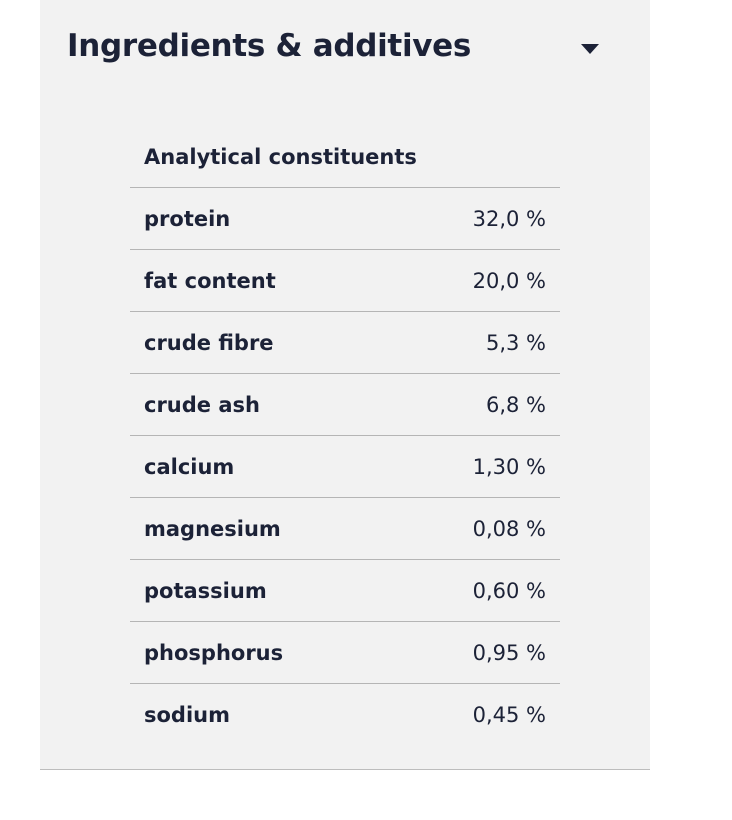 The width and height of the screenshot is (732, 820). Describe the element at coordinates (187, 714) in the screenshot. I see `constituent-name: sodium` at that location.